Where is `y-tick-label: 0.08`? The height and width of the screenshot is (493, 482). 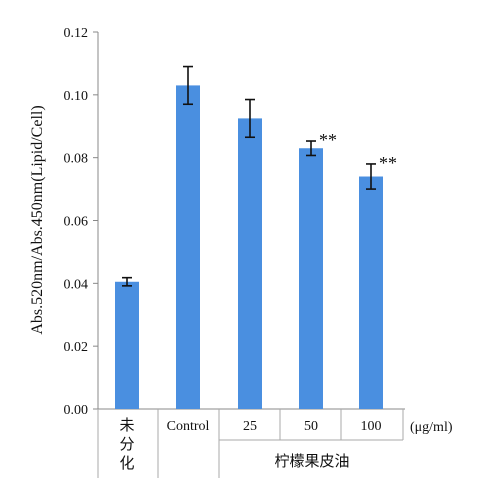 y-tick-label: 0.08 is located at coordinates (76, 159).